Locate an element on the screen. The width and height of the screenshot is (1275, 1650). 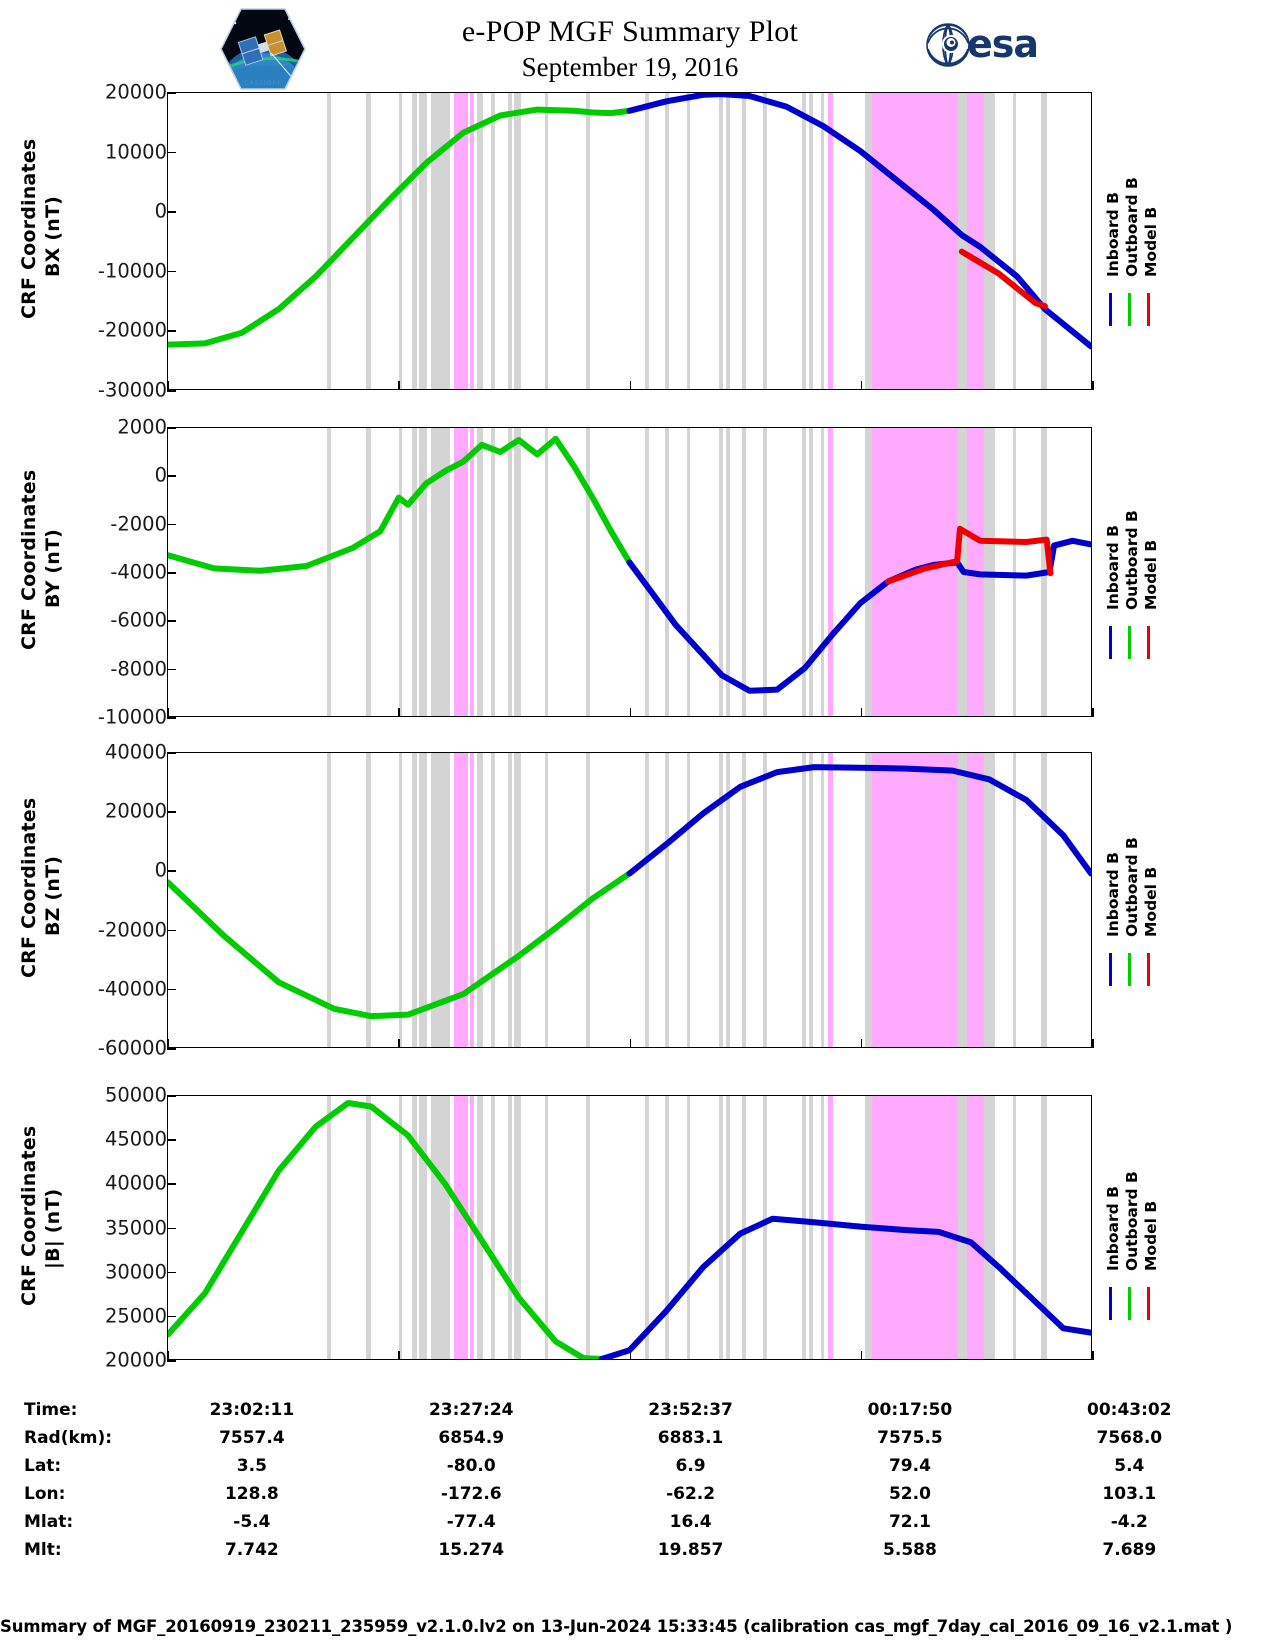
table-cell: 6.9 is located at coordinates (690, 1466).